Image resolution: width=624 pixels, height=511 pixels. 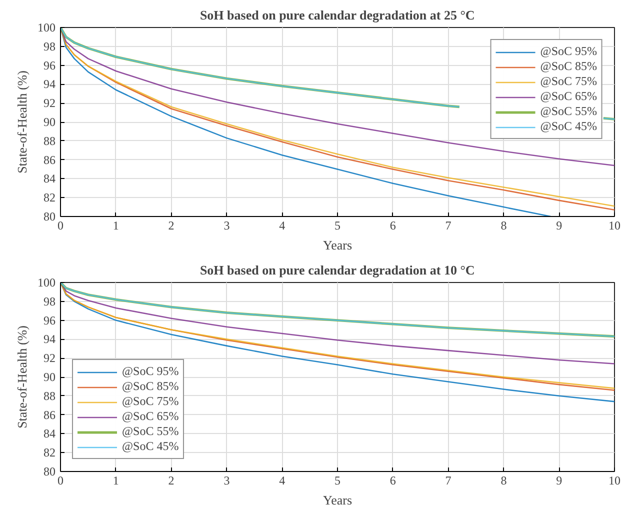 I want to click on series-label: @SoC 55%, so click(x=568, y=111).